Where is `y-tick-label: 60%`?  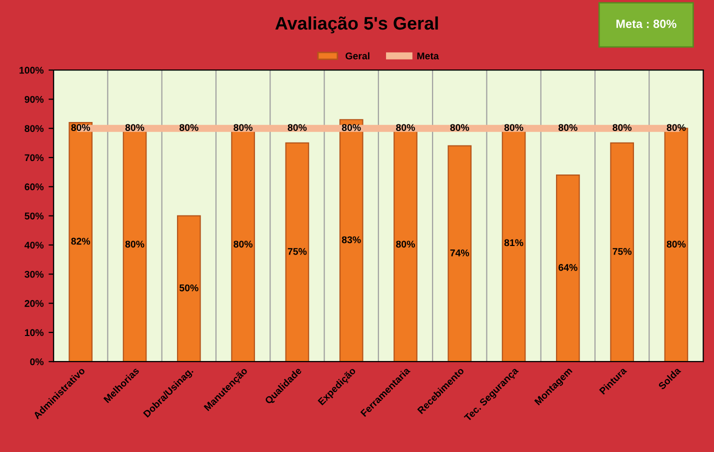 y-tick-label: 60% is located at coordinates (34, 186).